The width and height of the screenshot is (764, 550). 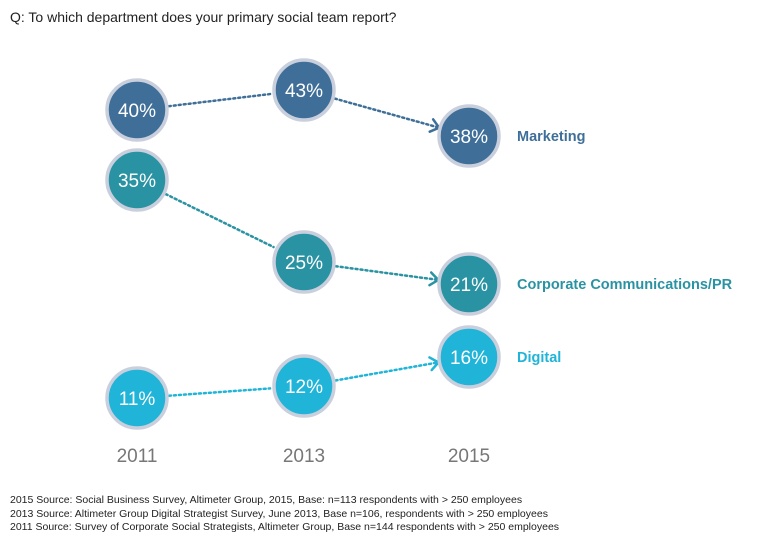 I want to click on value-label-0-0: 40%, so click(x=137, y=111).